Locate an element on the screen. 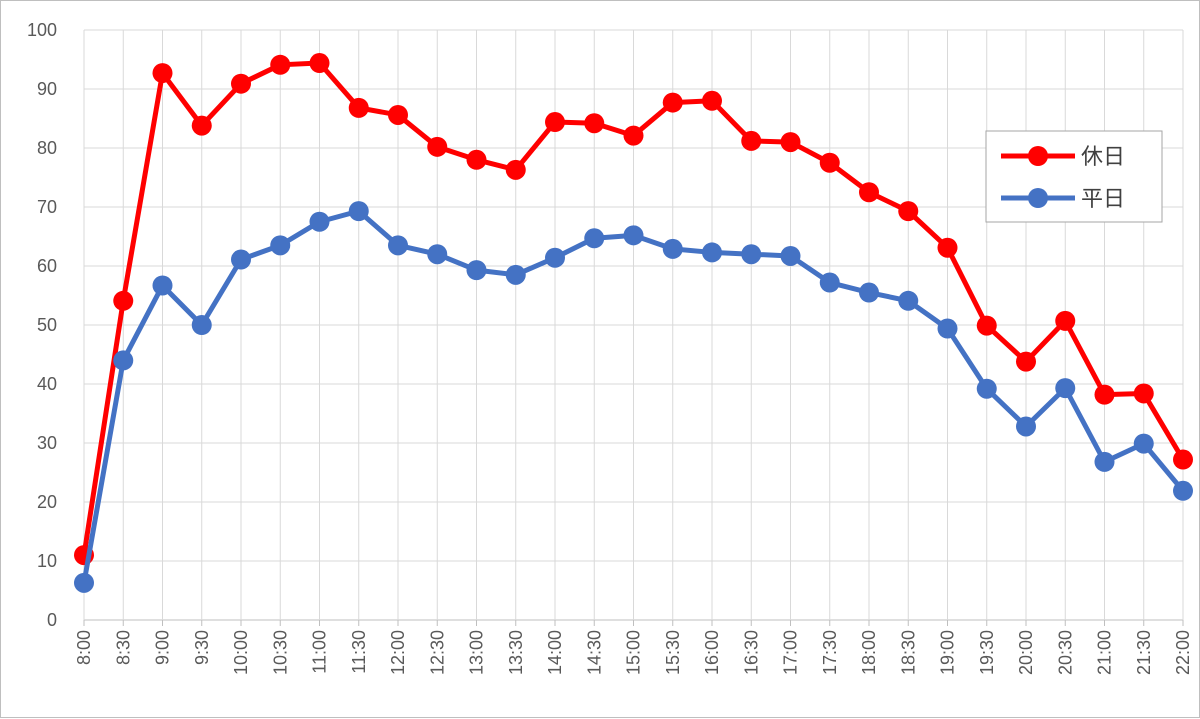  y-tick-label-0: 0 is located at coordinates (52, 620).